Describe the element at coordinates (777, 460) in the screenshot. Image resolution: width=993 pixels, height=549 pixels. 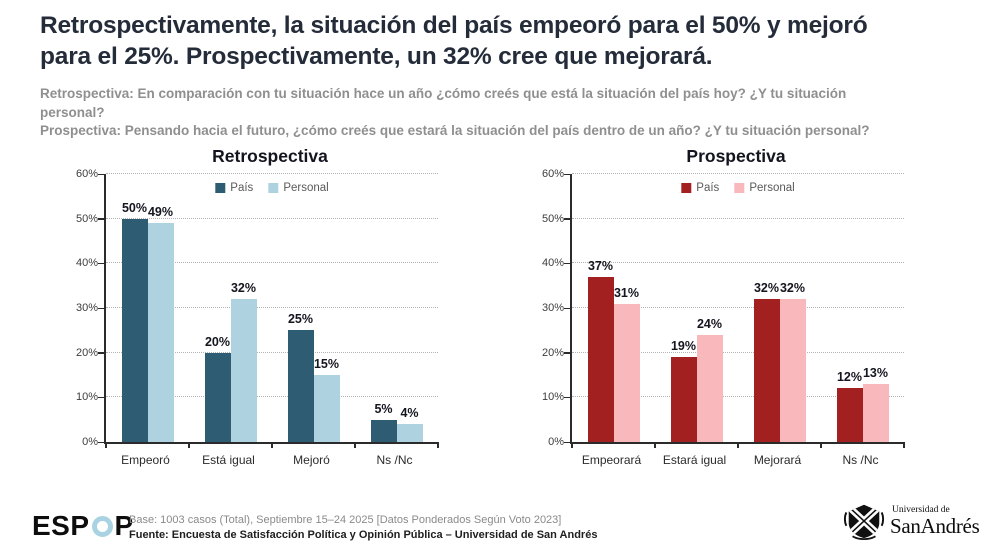
I see `x-axis-category-label: Mejorará` at that location.